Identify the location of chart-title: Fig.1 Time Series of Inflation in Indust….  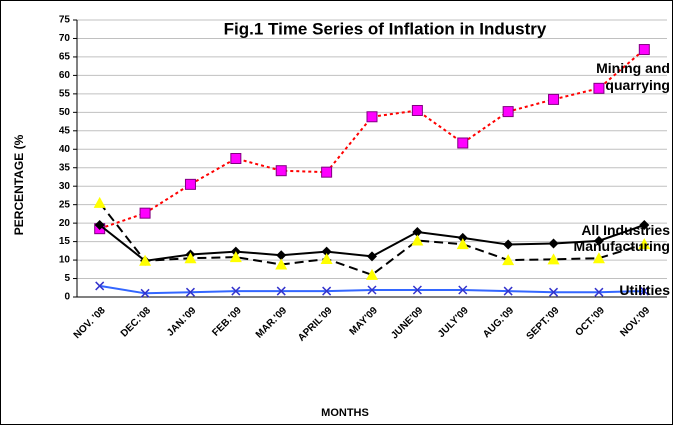
(385, 28).